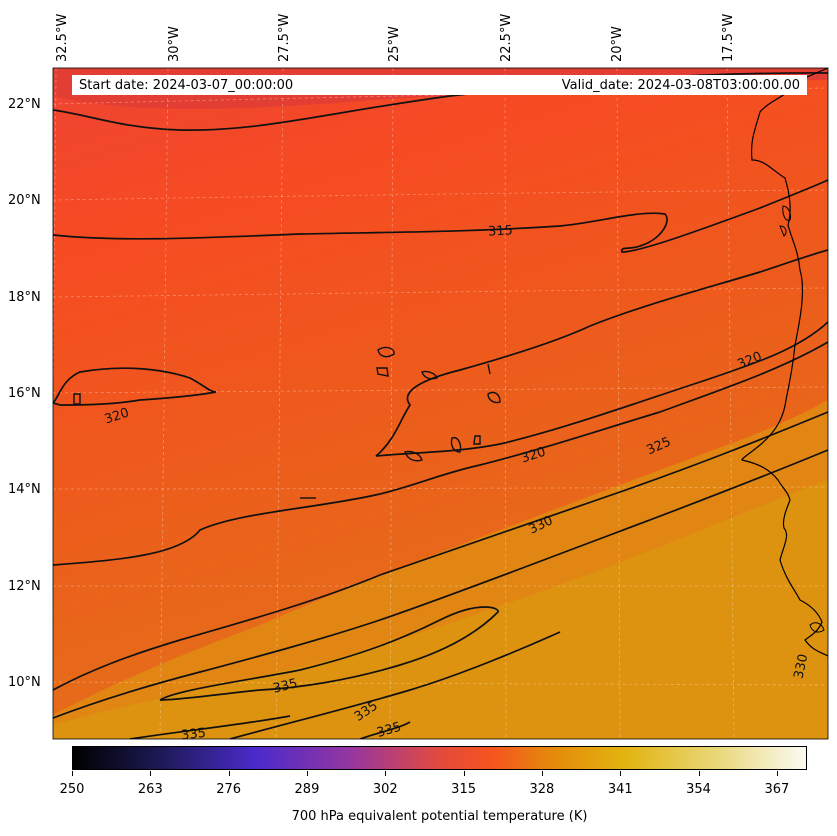 The height and width of the screenshot is (836, 837). Describe the element at coordinates (464, 789) in the screenshot. I see `colorbar-tick-label: 315` at that location.